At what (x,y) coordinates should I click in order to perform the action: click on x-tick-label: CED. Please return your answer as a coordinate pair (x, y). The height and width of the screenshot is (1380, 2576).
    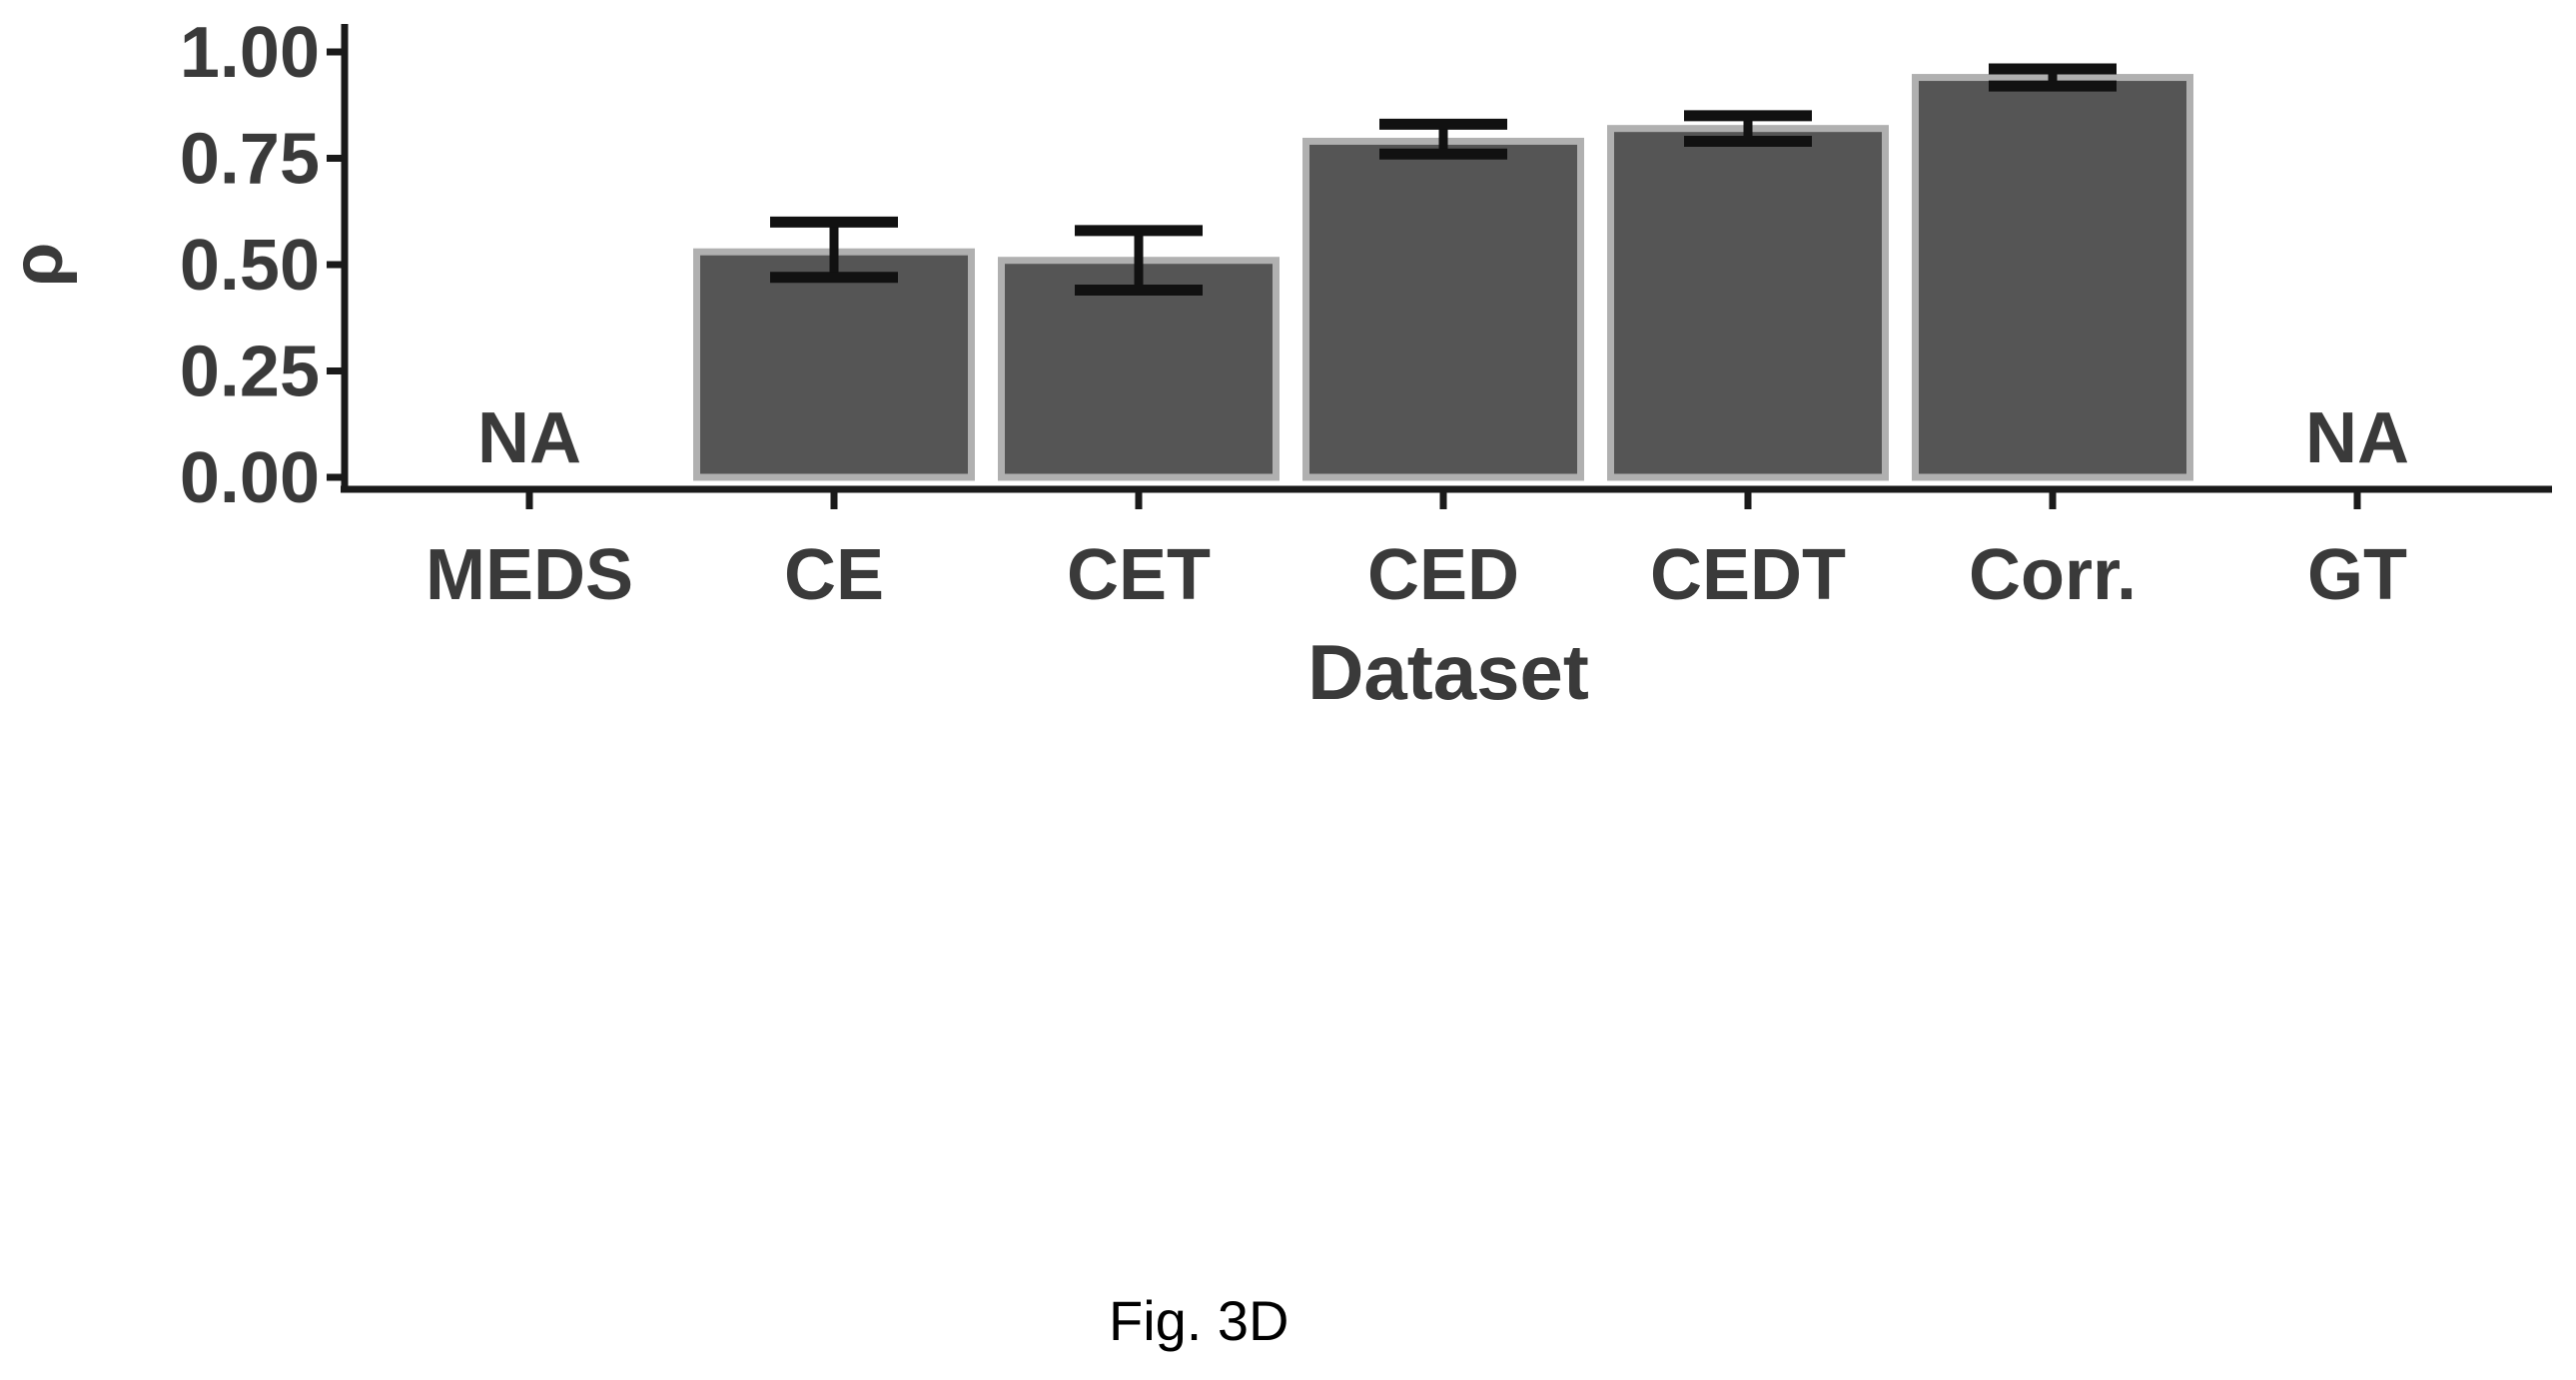
    Looking at the image, I should click on (1443, 575).